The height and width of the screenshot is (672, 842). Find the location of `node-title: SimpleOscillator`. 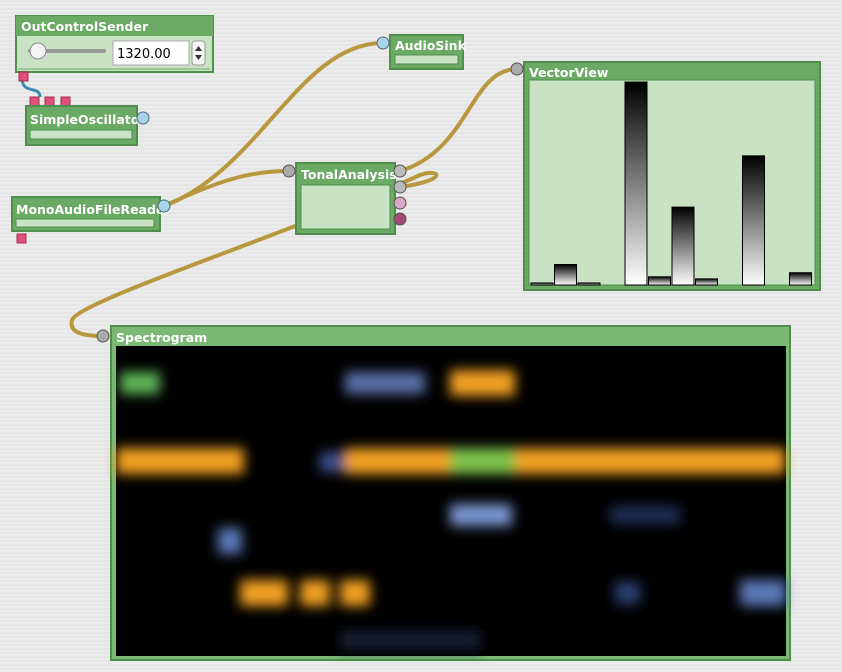

node-title: SimpleOscillator is located at coordinates (88, 119).